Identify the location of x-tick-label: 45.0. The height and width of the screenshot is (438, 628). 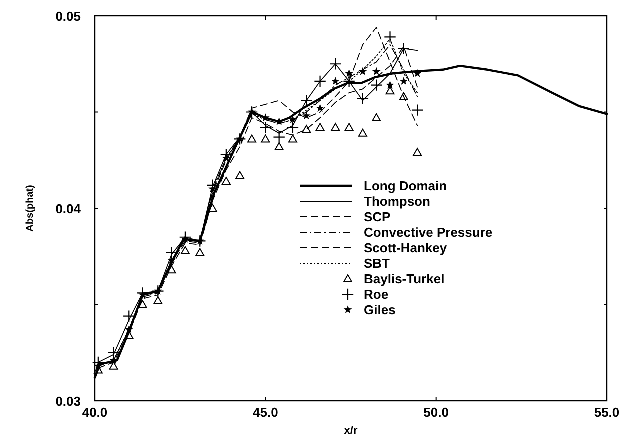
(265, 412).